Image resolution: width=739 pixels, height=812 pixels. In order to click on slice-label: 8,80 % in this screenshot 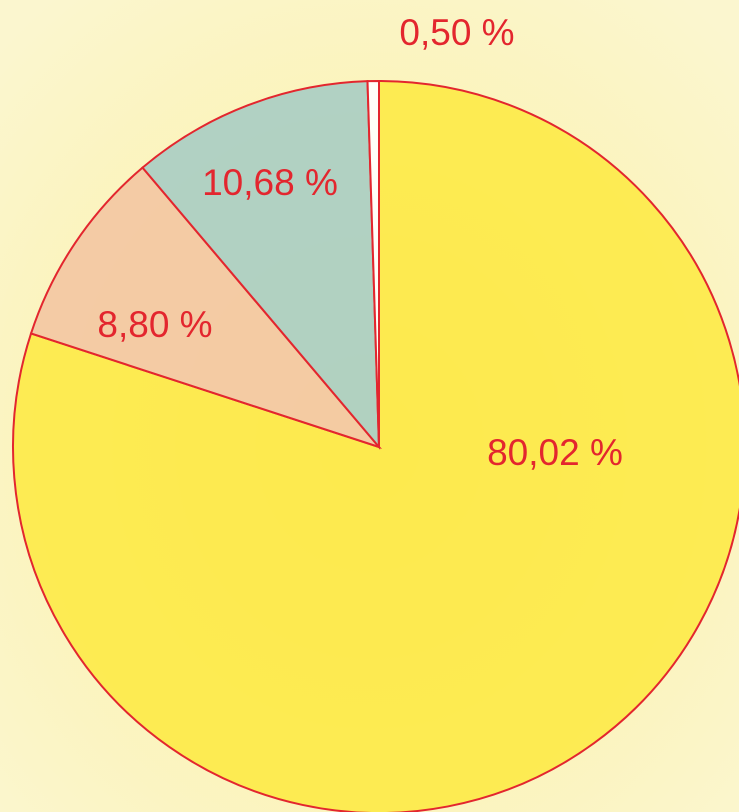, I will do `click(154, 324)`.